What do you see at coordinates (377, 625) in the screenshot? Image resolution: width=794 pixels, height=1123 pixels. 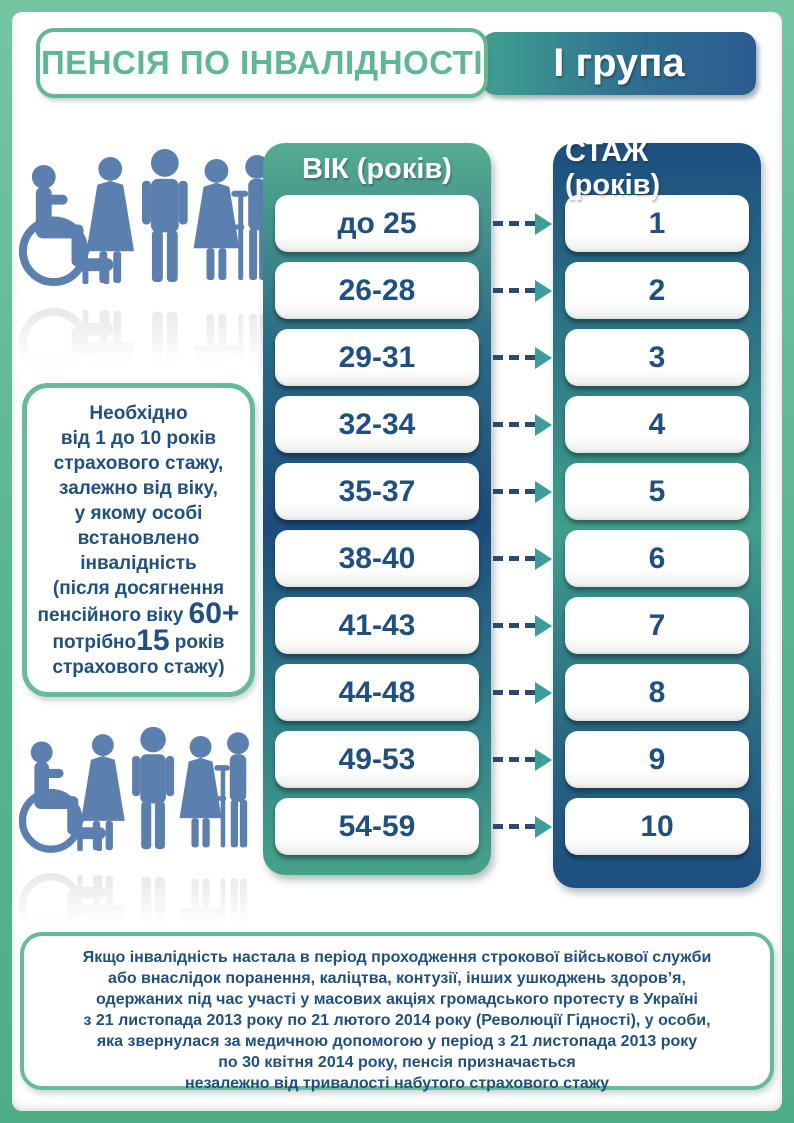 I see `age-cell: 41-43` at bounding box center [377, 625].